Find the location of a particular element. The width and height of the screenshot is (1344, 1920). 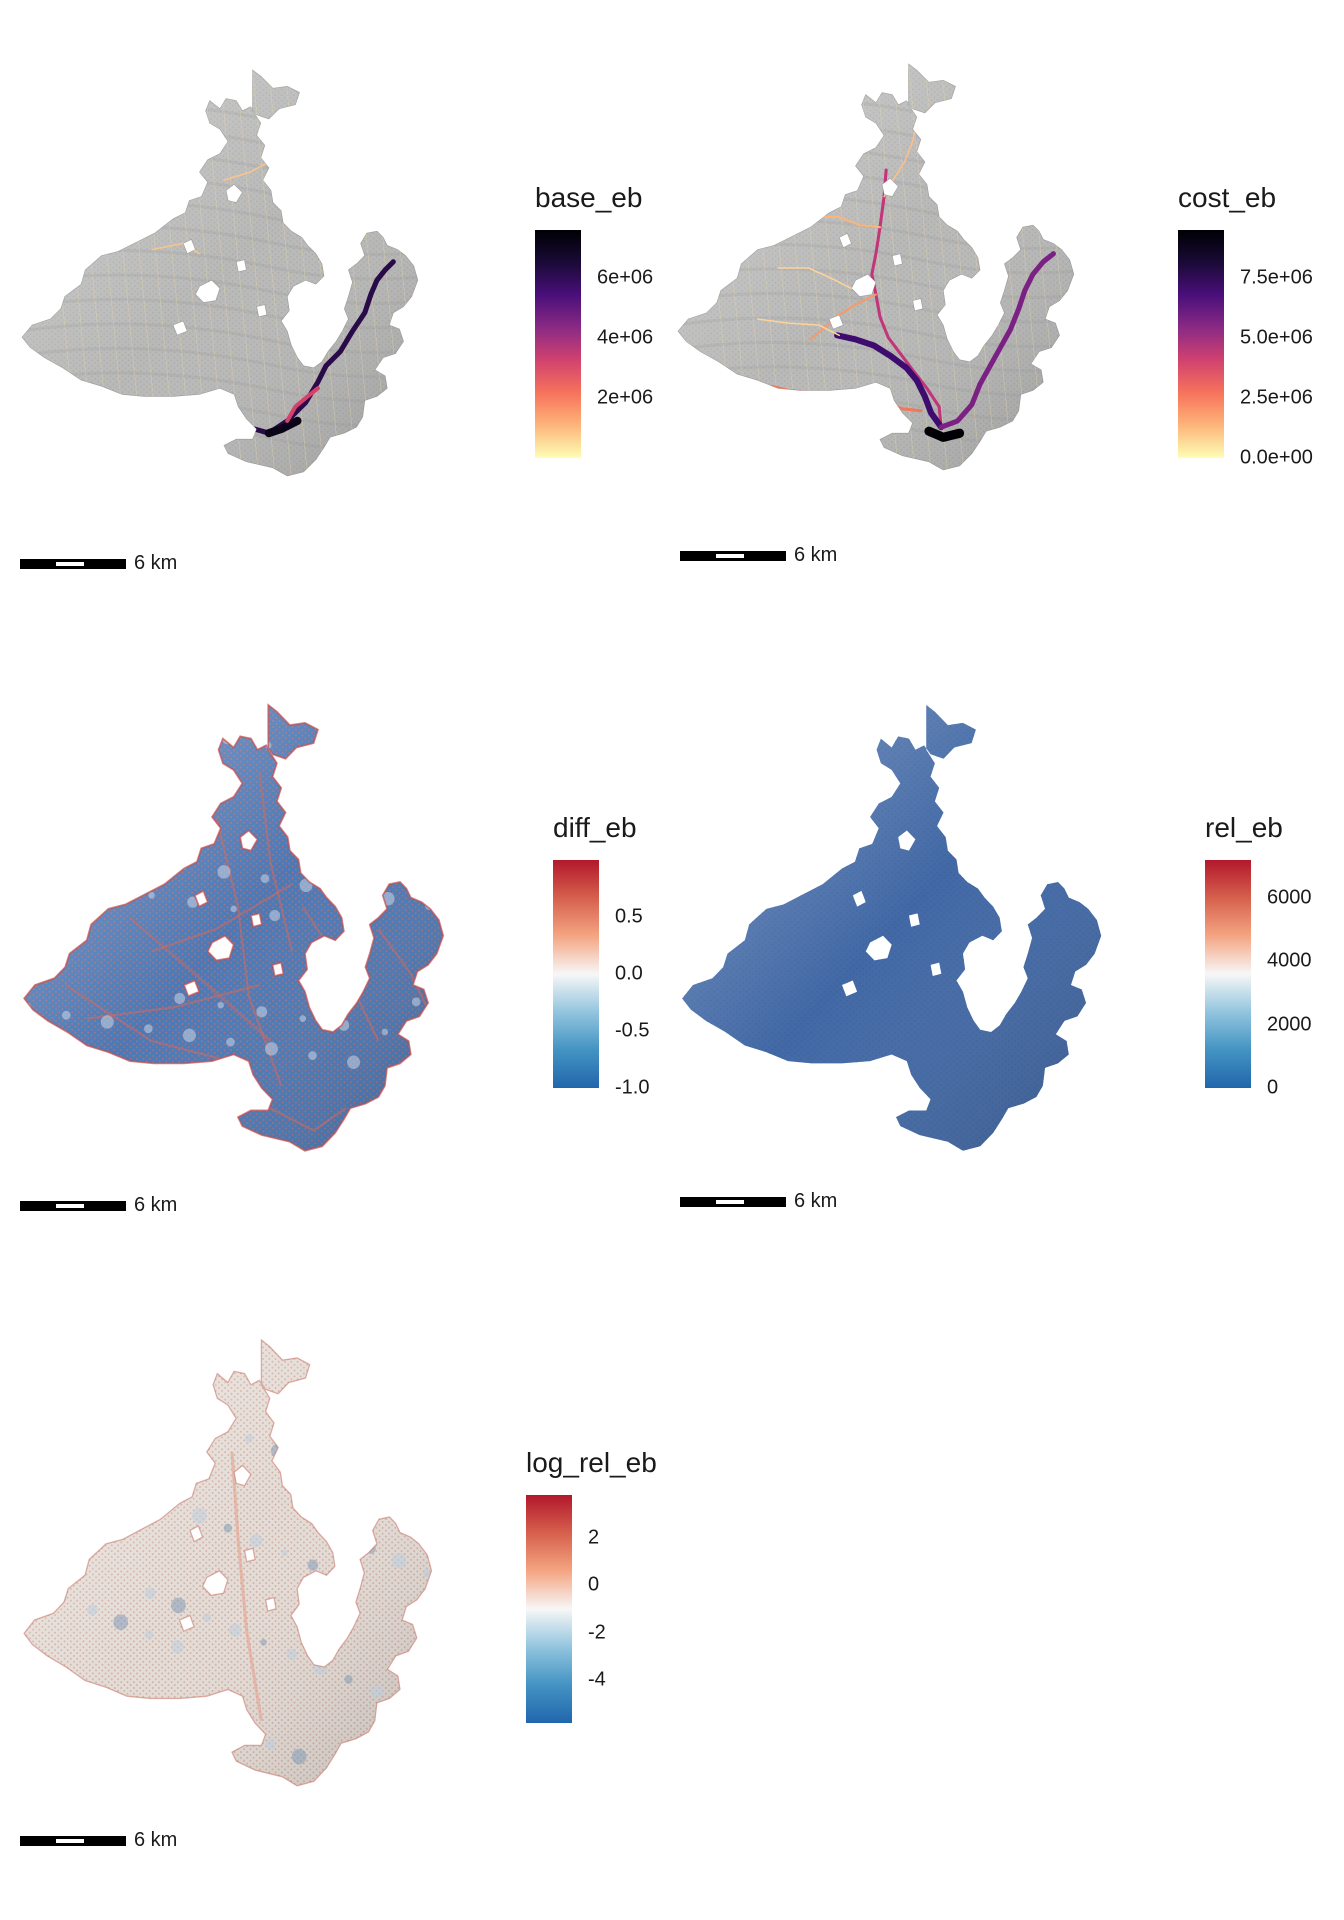

region-shape is located at coordinates (876, 267).